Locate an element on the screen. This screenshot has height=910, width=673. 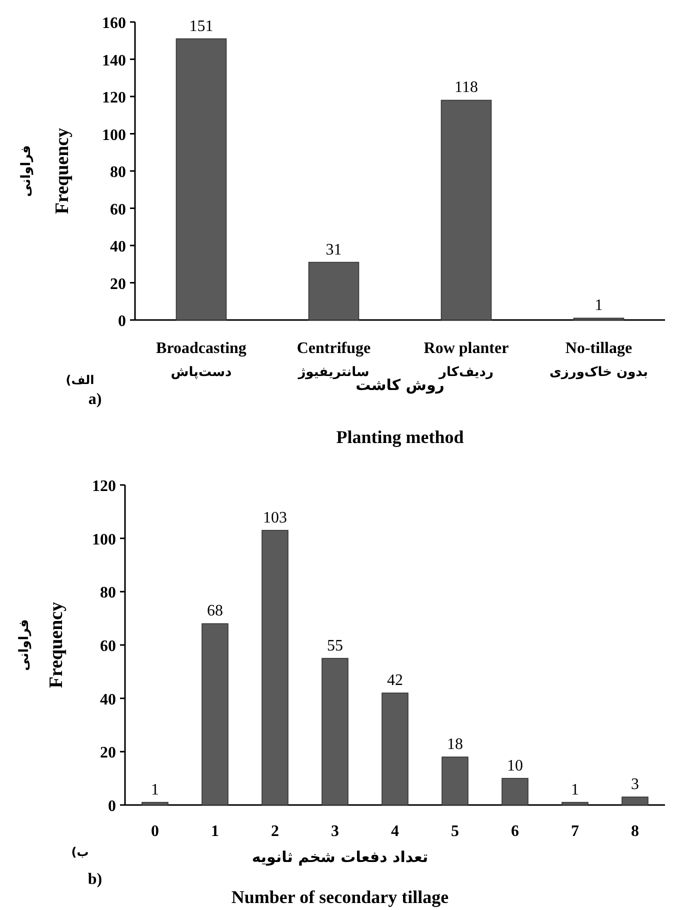
text: دست‌پاش is located at coordinates (201, 372).